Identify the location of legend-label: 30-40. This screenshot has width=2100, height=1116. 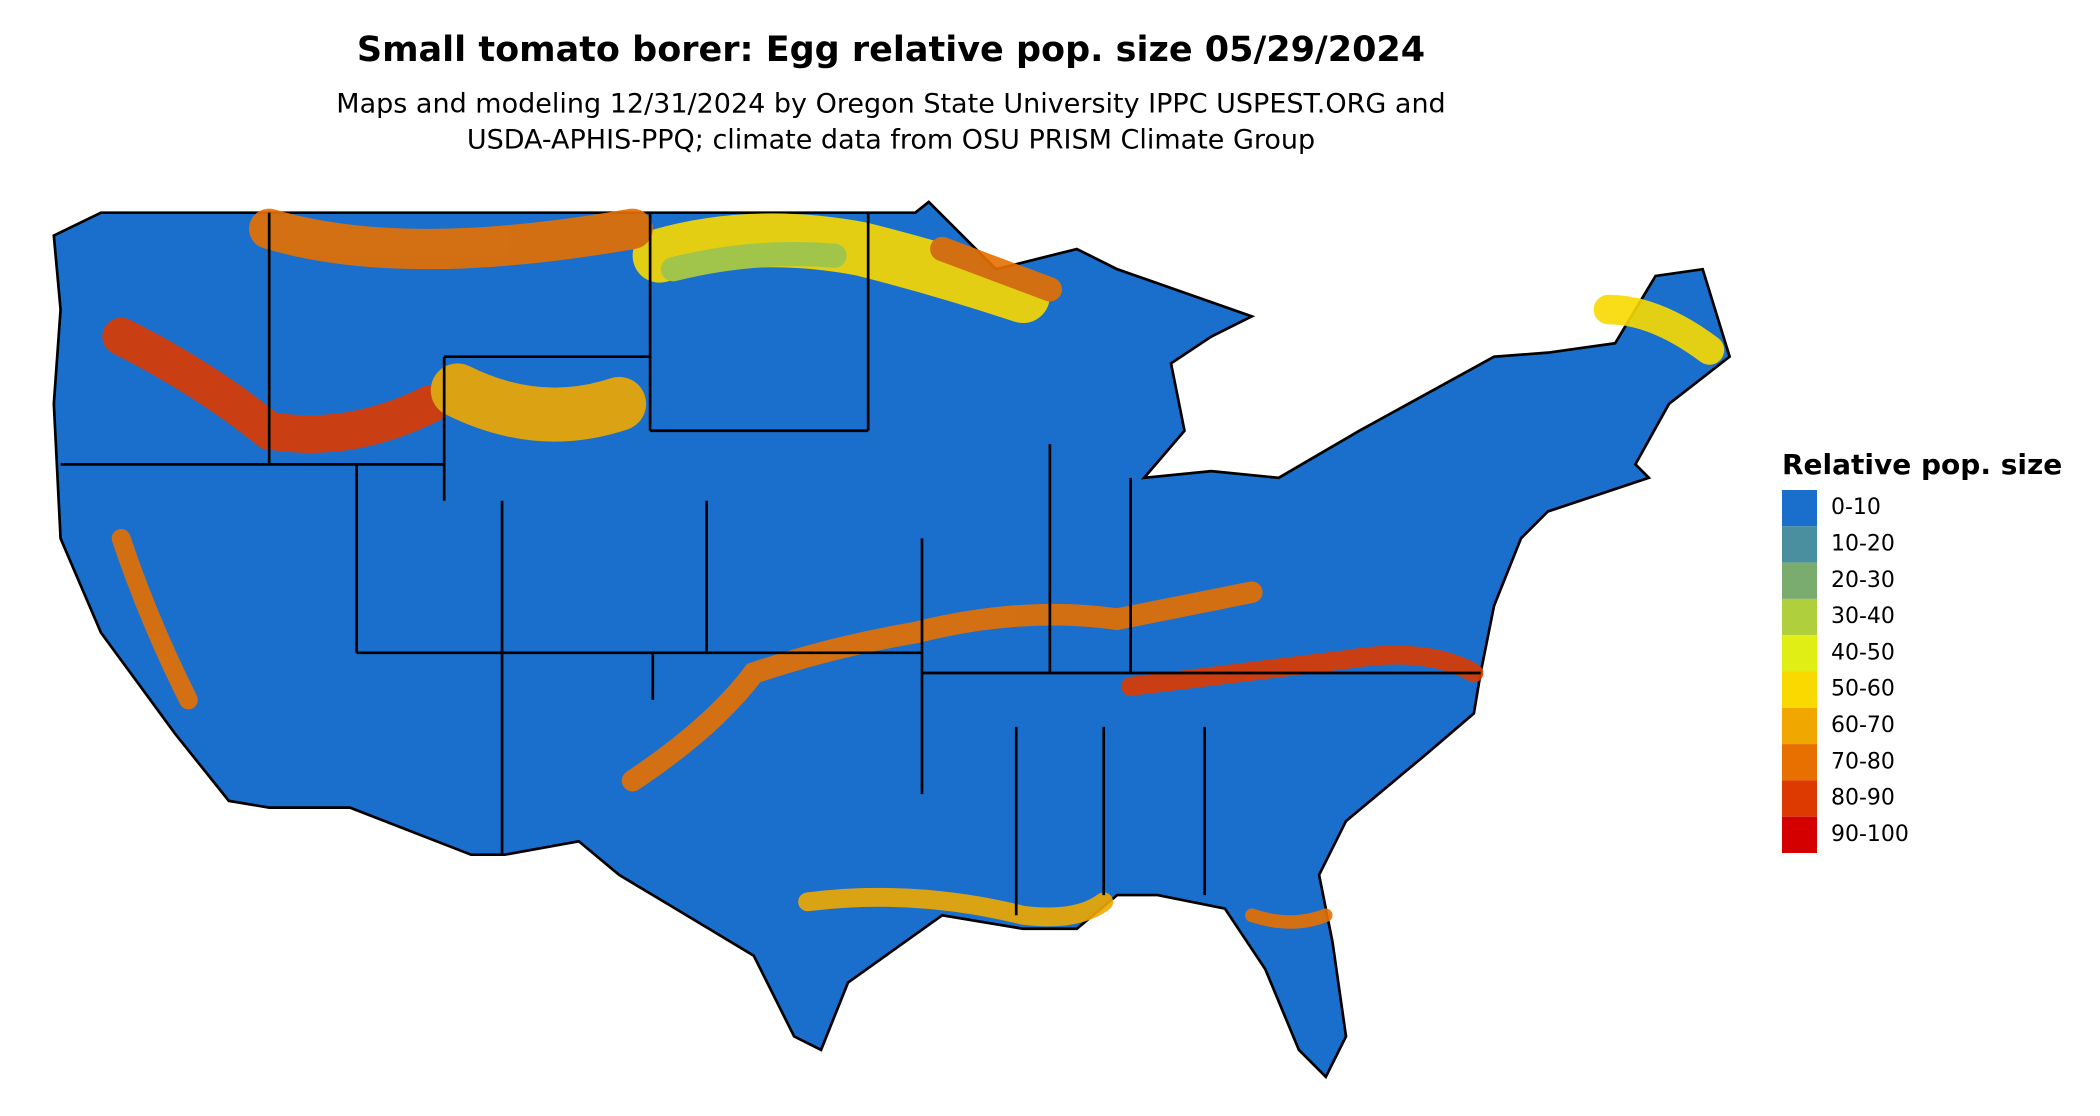
(1863, 616).